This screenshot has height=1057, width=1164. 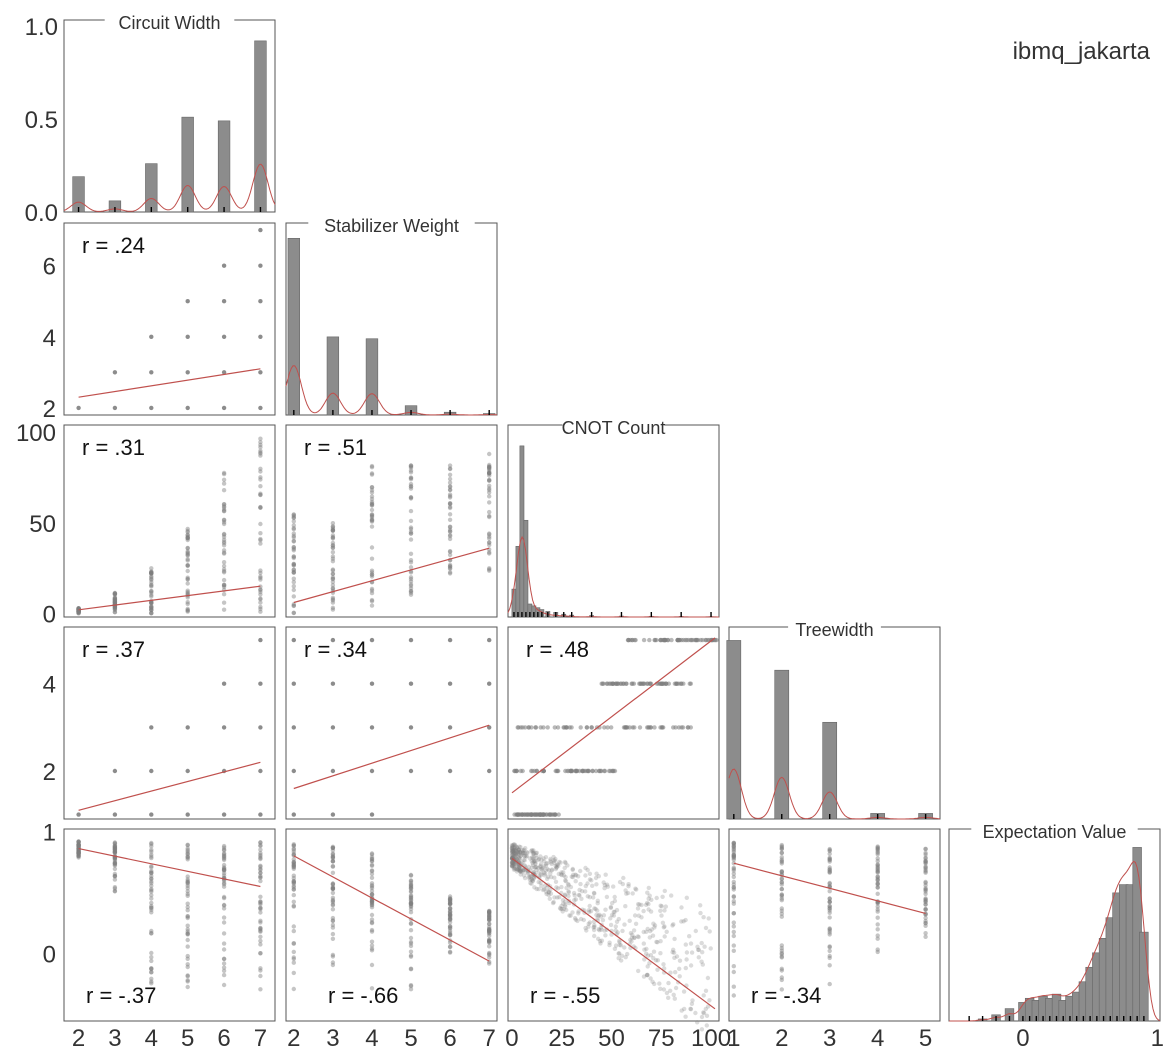 What do you see at coordinates (391, 756) in the screenshot?
I see `fit-line-r3-c1` at bounding box center [391, 756].